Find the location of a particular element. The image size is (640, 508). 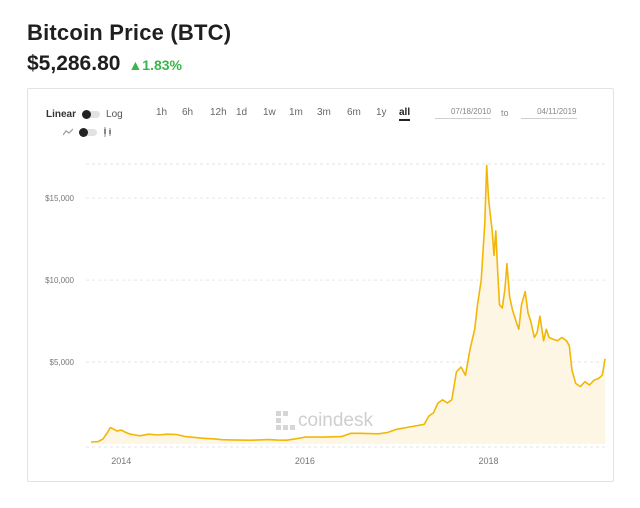

from-date-input: 07/18/2010 is located at coordinates (463, 113).